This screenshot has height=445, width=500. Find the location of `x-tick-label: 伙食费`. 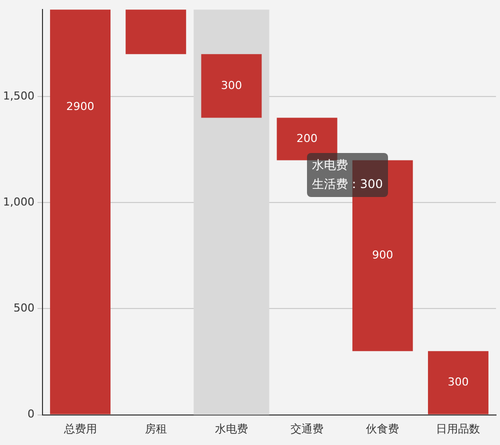

x-tick-label: 伙食费 is located at coordinates (383, 429).